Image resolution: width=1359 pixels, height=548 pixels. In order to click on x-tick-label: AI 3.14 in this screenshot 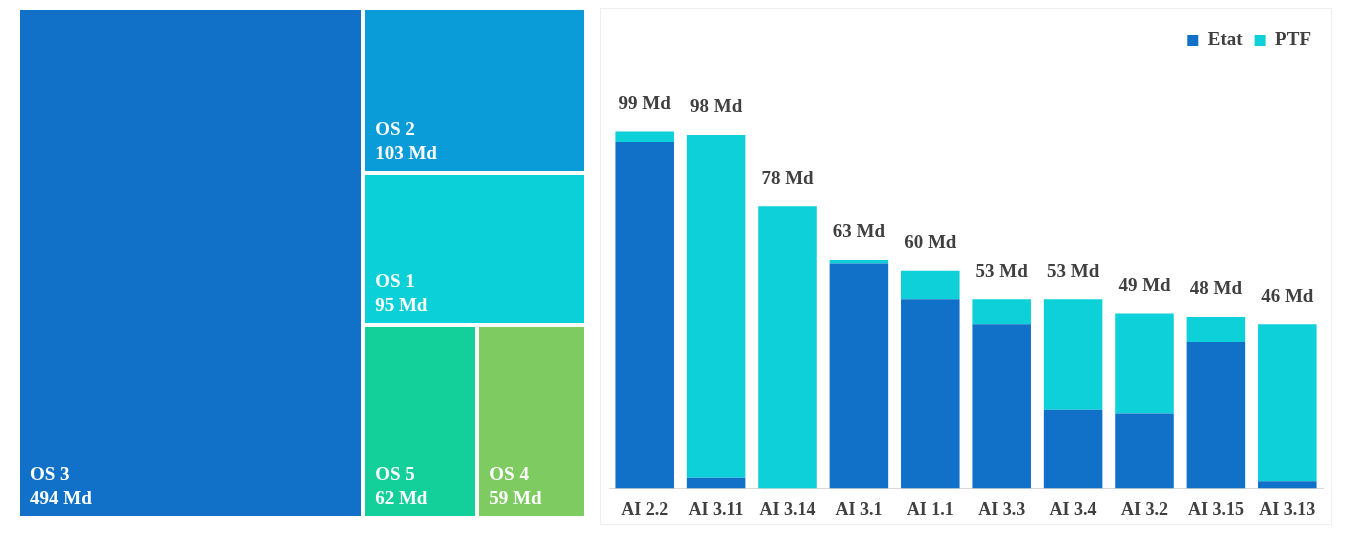, I will do `click(787, 508)`.